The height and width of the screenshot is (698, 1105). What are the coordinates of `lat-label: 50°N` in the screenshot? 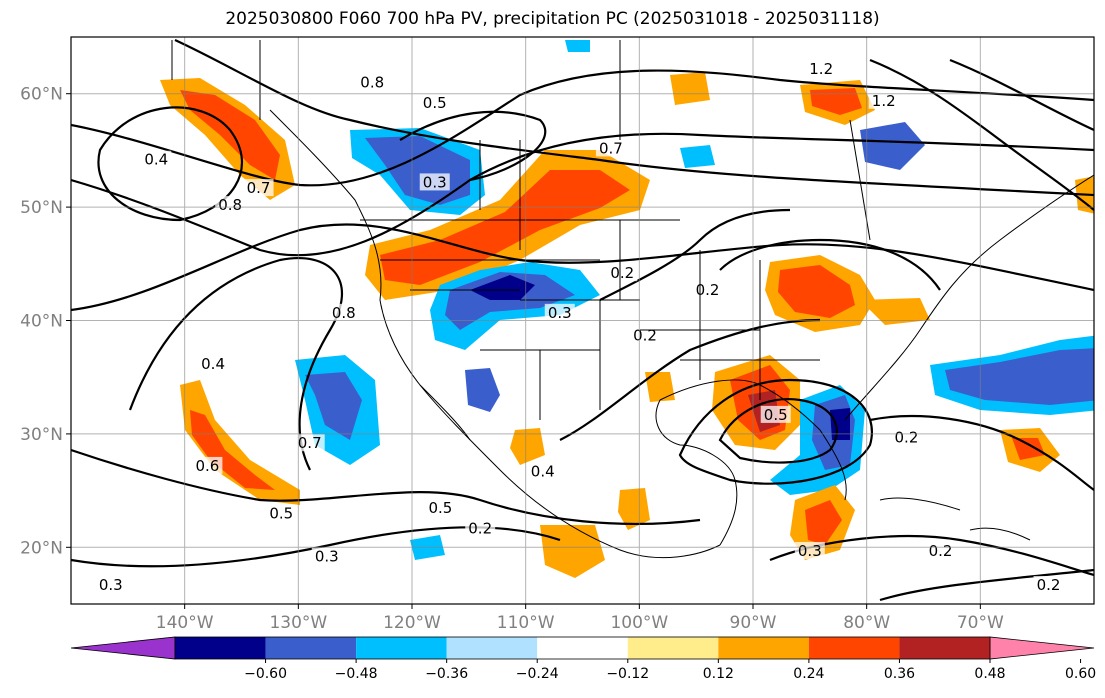 It's located at (41, 208).